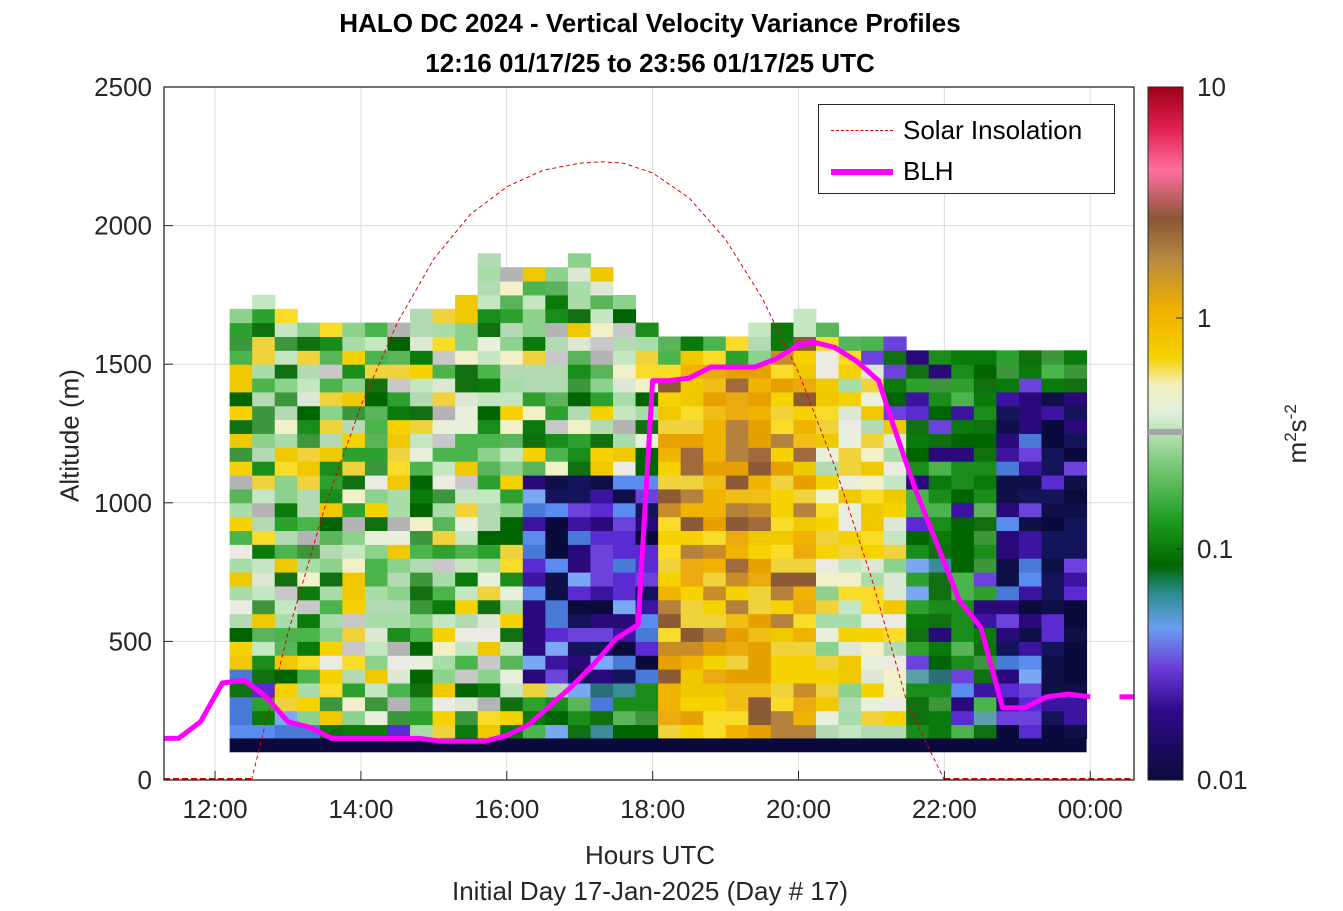 The height and width of the screenshot is (911, 1343). I want to click on legend-solar-label: Solar Insolation, so click(993, 130).